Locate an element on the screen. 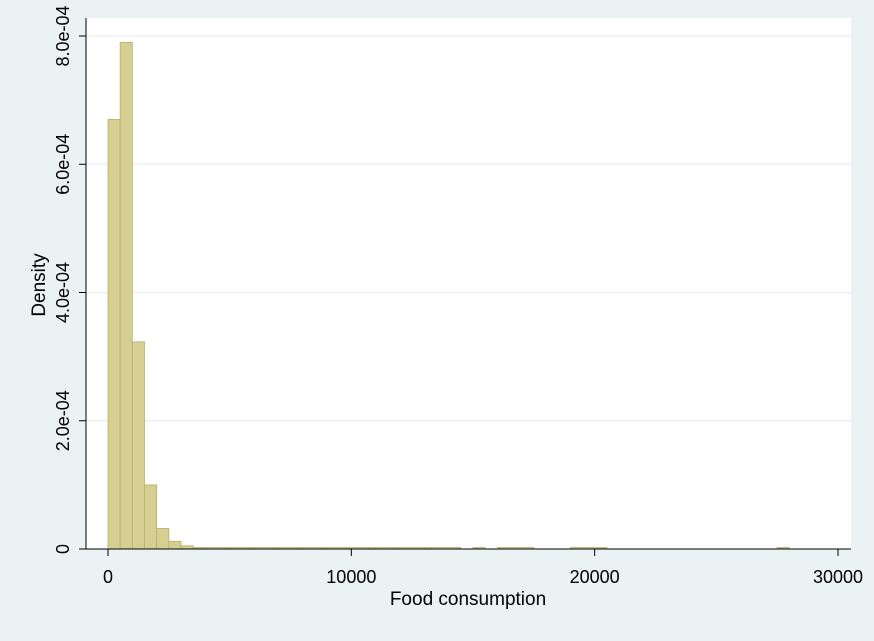  x-tick-label-3: 30000 is located at coordinates (838, 577).